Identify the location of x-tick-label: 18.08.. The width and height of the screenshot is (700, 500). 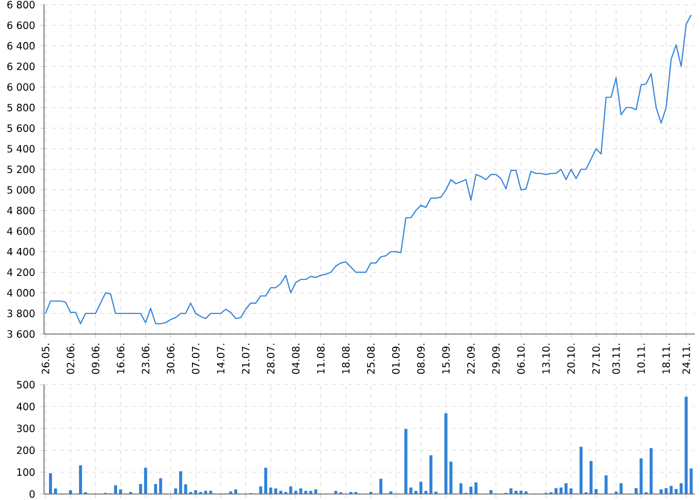
(346, 359).